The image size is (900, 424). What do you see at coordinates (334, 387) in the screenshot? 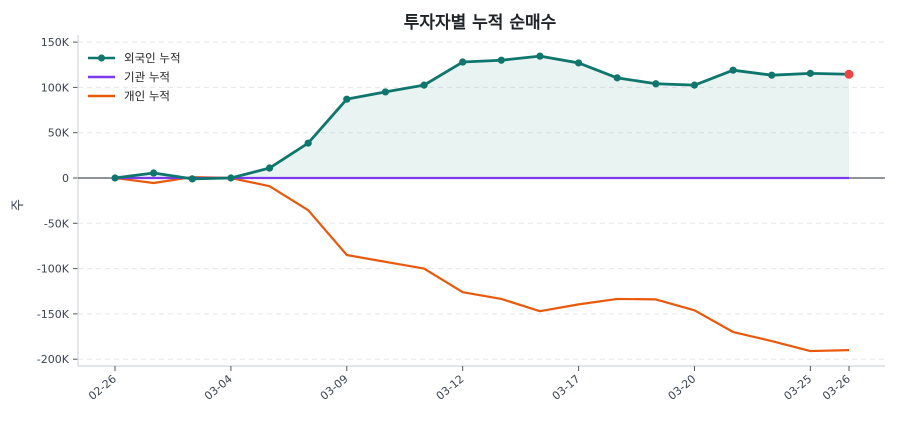
I see `x-tick-label: 03-09` at bounding box center [334, 387].